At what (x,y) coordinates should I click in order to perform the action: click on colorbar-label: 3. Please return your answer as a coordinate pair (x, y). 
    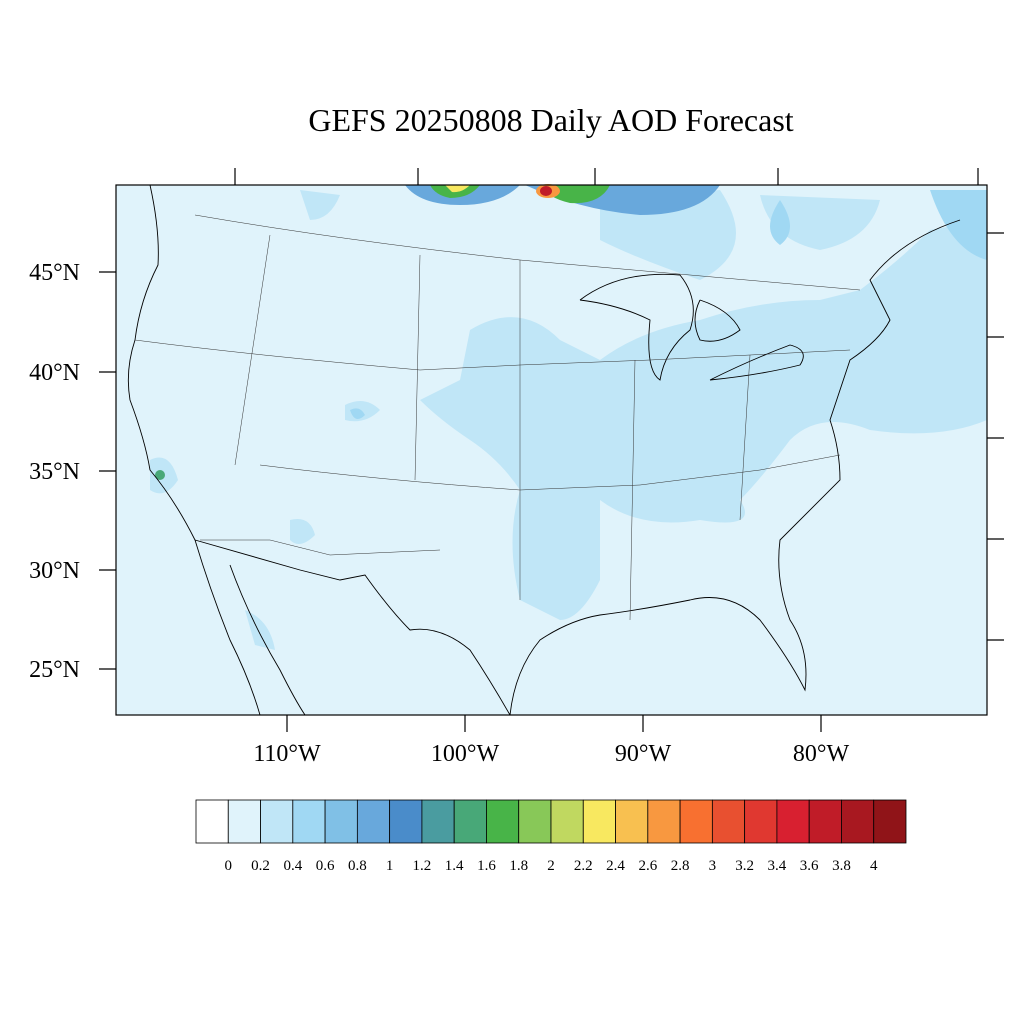
    Looking at the image, I should click on (713, 866).